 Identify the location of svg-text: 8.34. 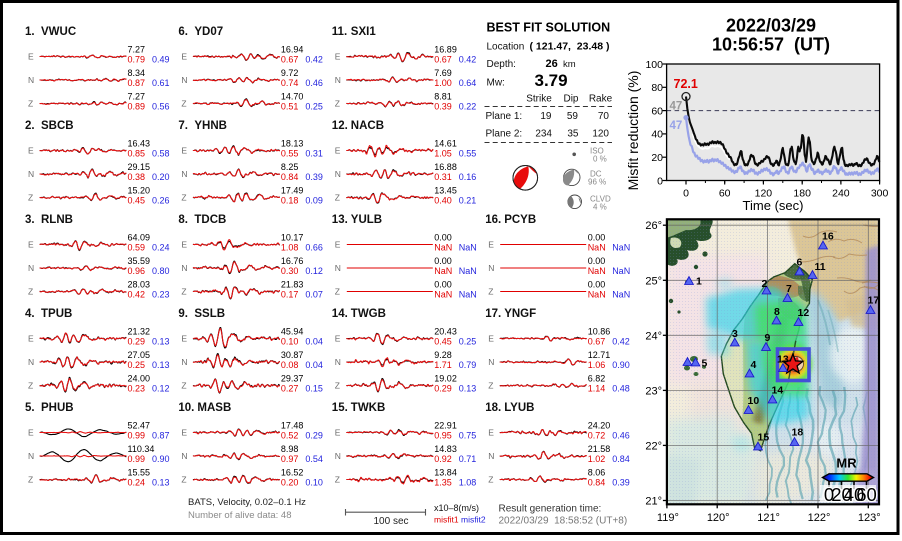
(137, 73).